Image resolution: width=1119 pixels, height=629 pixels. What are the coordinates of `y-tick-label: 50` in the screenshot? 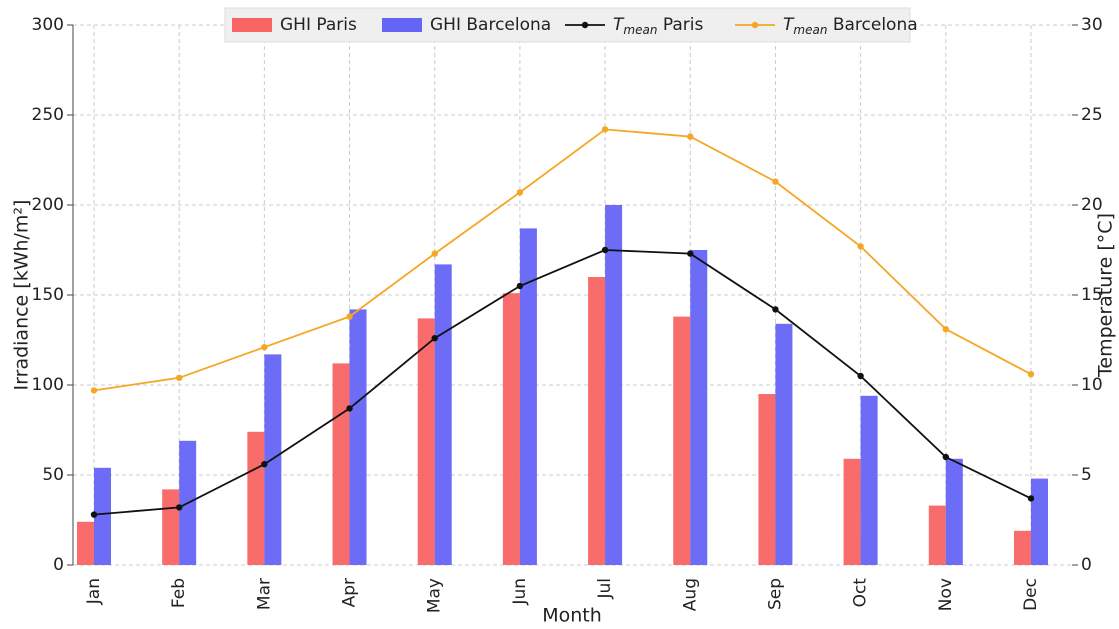 It's located at (53, 475).